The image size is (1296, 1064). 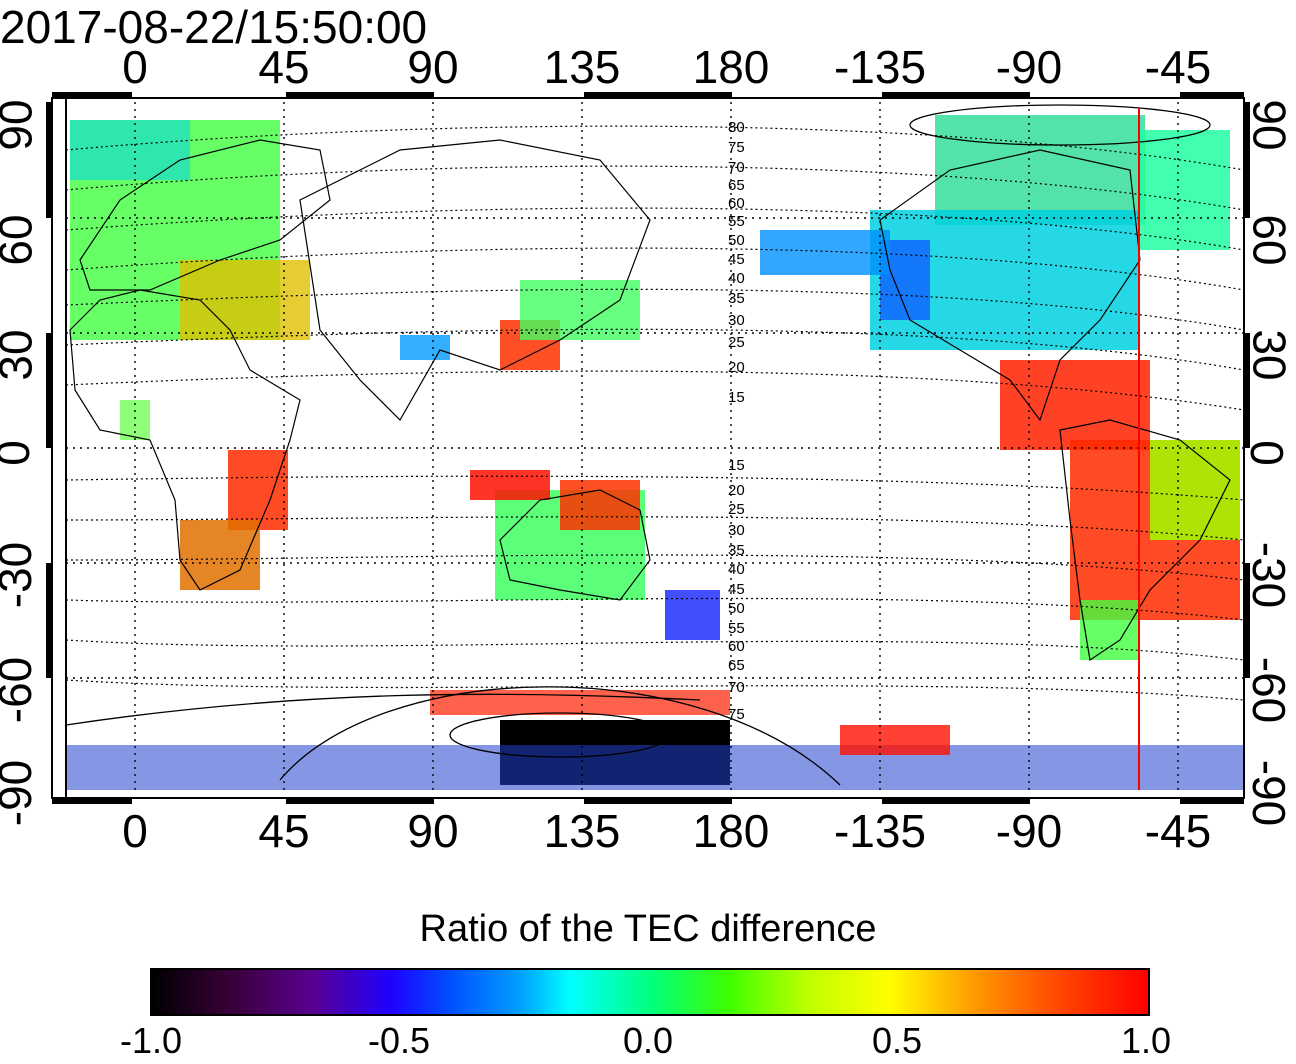 What do you see at coordinates (21, 125) in the screenshot?
I see `left-lat-tick: 90` at bounding box center [21, 125].